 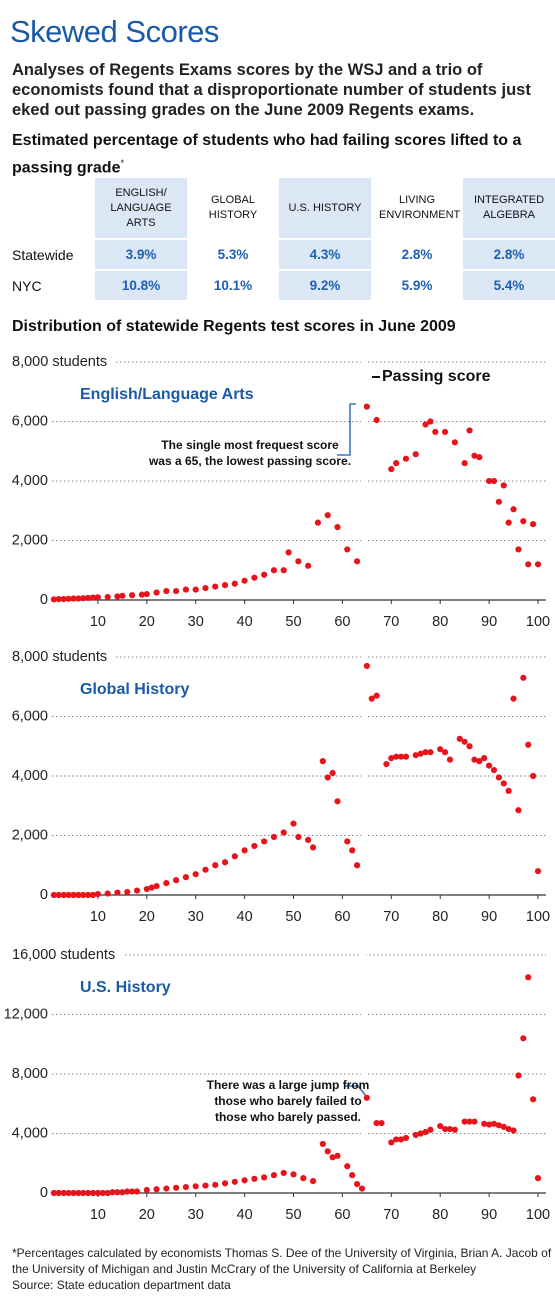 I want to click on x-tick-label: 40, so click(x=245, y=917).